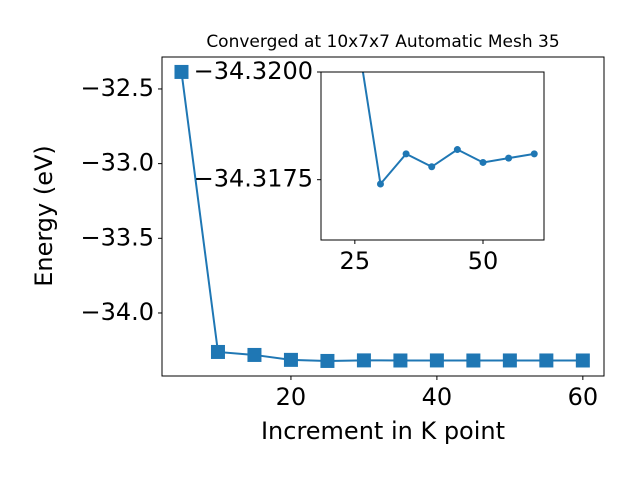  I want to click on x-axis-label: Increment in K point, so click(383, 431).